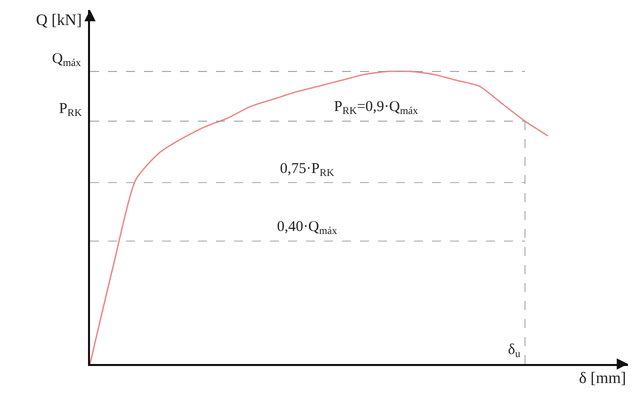 The image size is (640, 400). What do you see at coordinates (602, 378) in the screenshot?
I see `x-axis-title: δ [mm]` at bounding box center [602, 378].